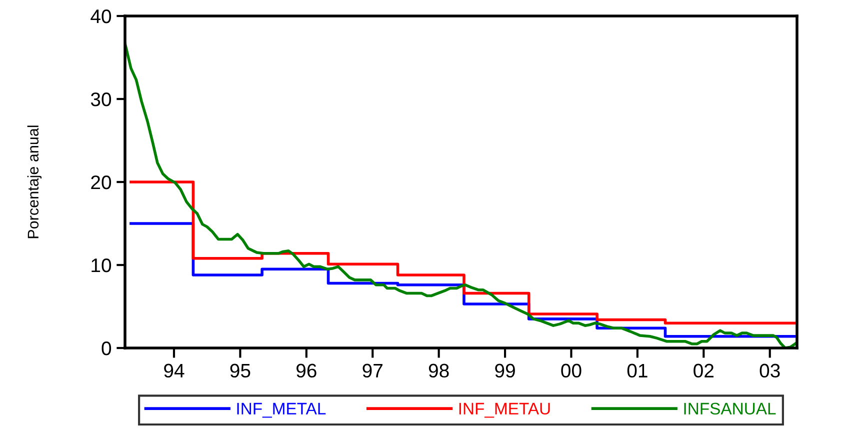 The height and width of the screenshot is (431, 841). I want to click on x-tick-label: 03, so click(770, 371).